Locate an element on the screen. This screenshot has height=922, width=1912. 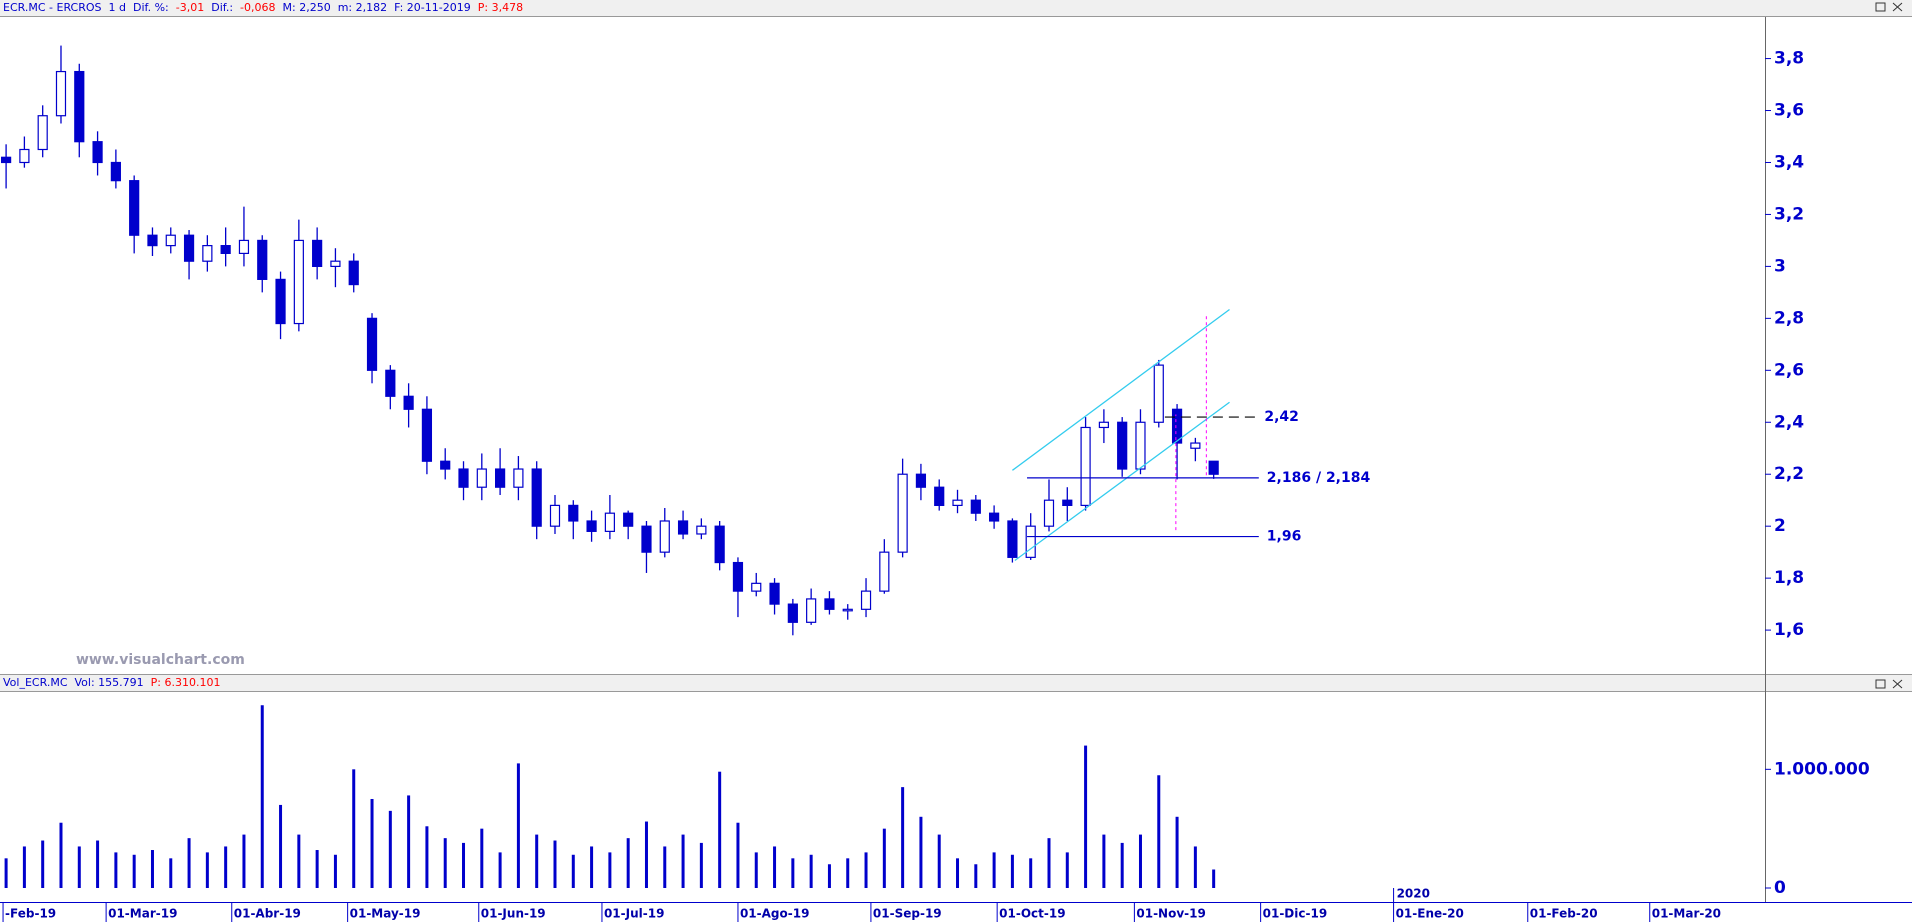
y-tick-label: 2,2 is located at coordinates (1789, 474).